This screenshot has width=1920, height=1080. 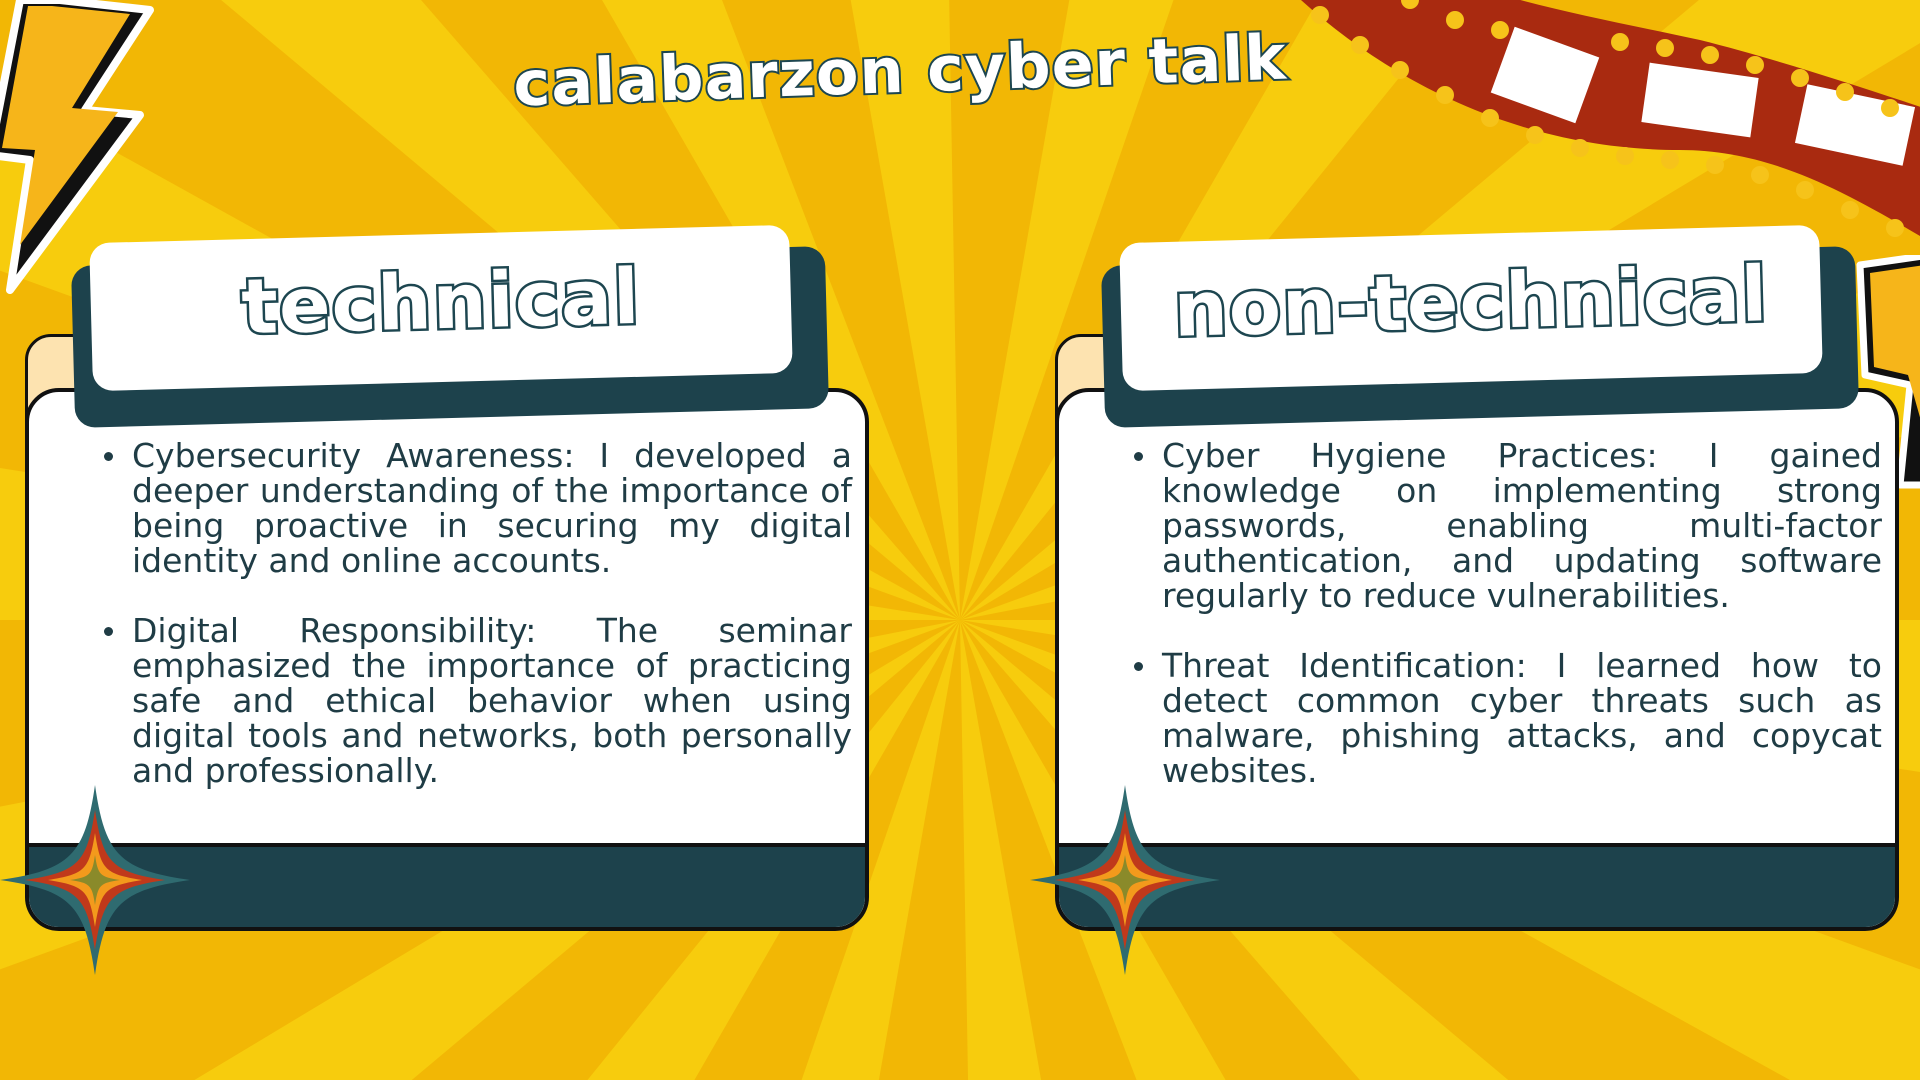 I want to click on card-tab: technical, so click(x=441, y=308).